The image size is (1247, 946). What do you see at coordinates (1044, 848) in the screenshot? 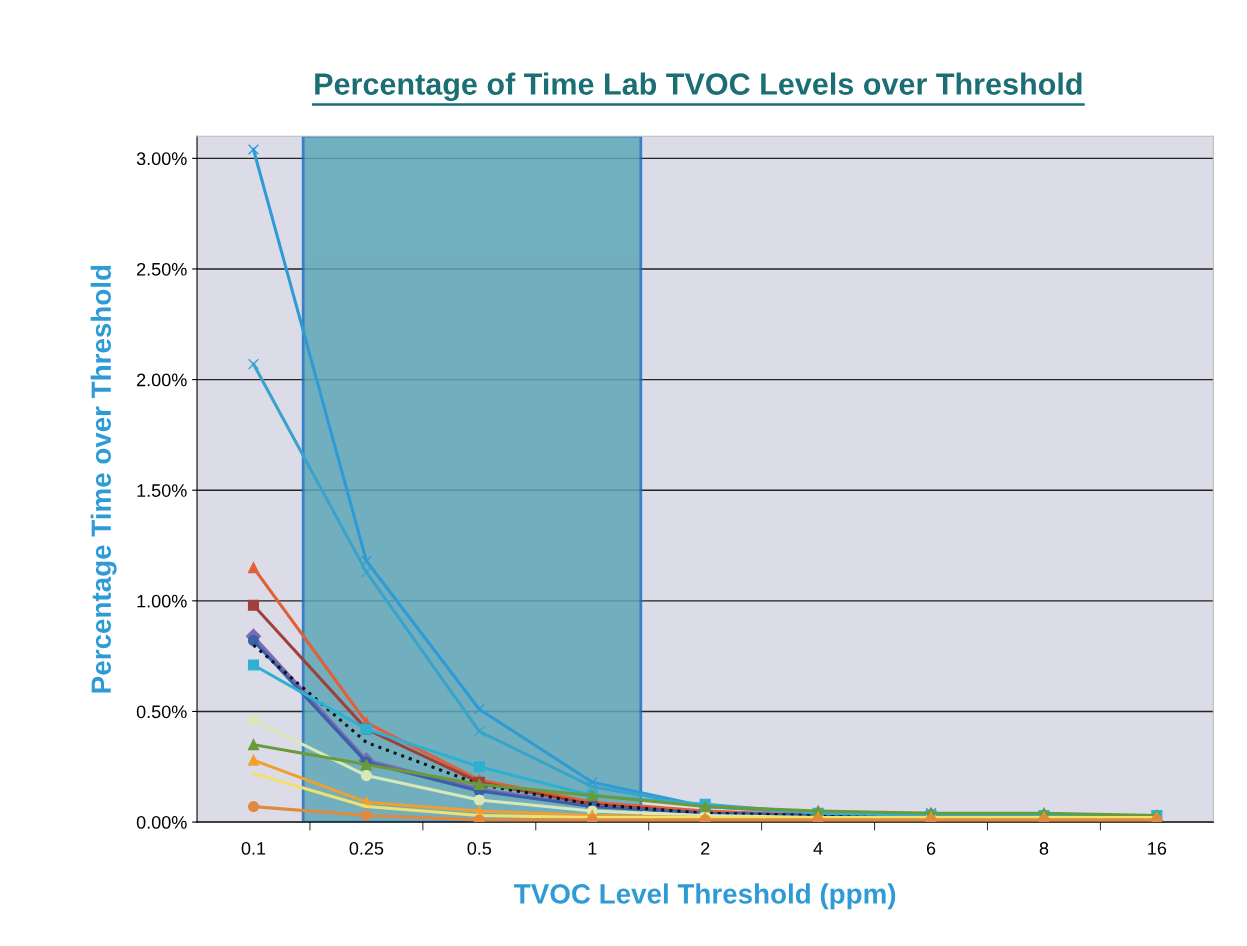
I see `x-tick-label: 8` at bounding box center [1044, 848].